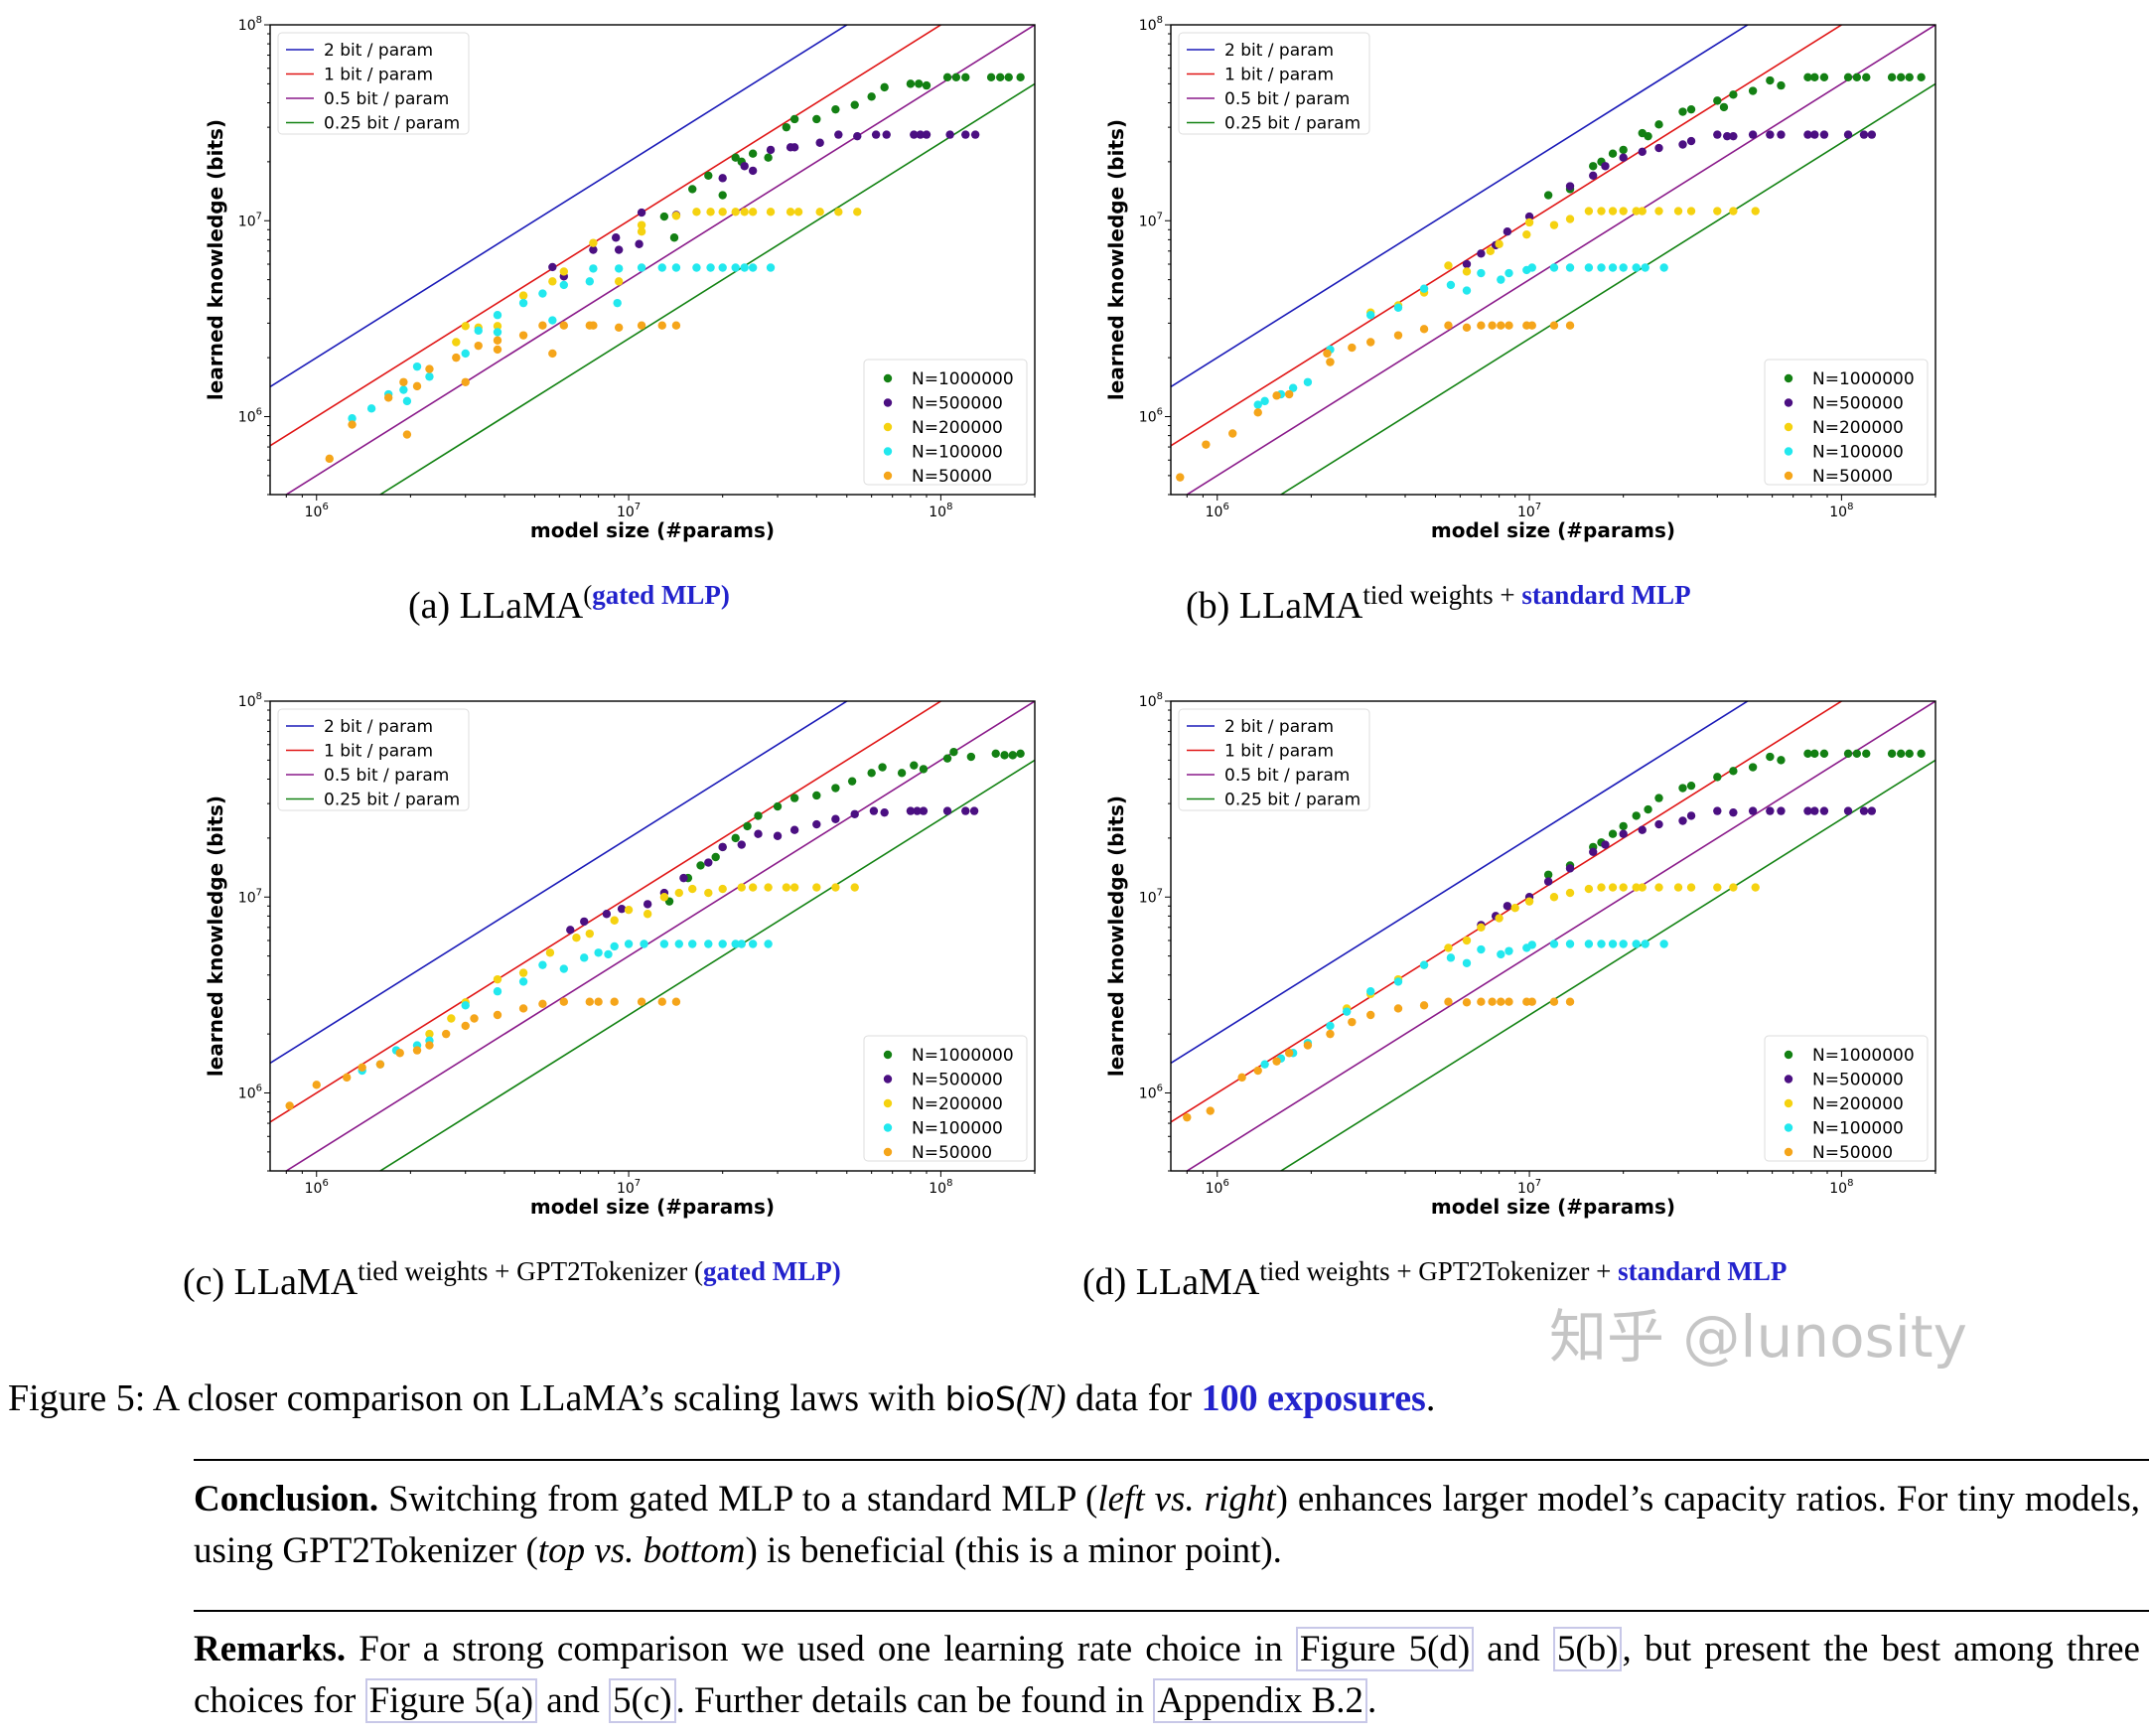  I want to click on ref-figure-5d-link: Figure 5(d), so click(1385, 1649).